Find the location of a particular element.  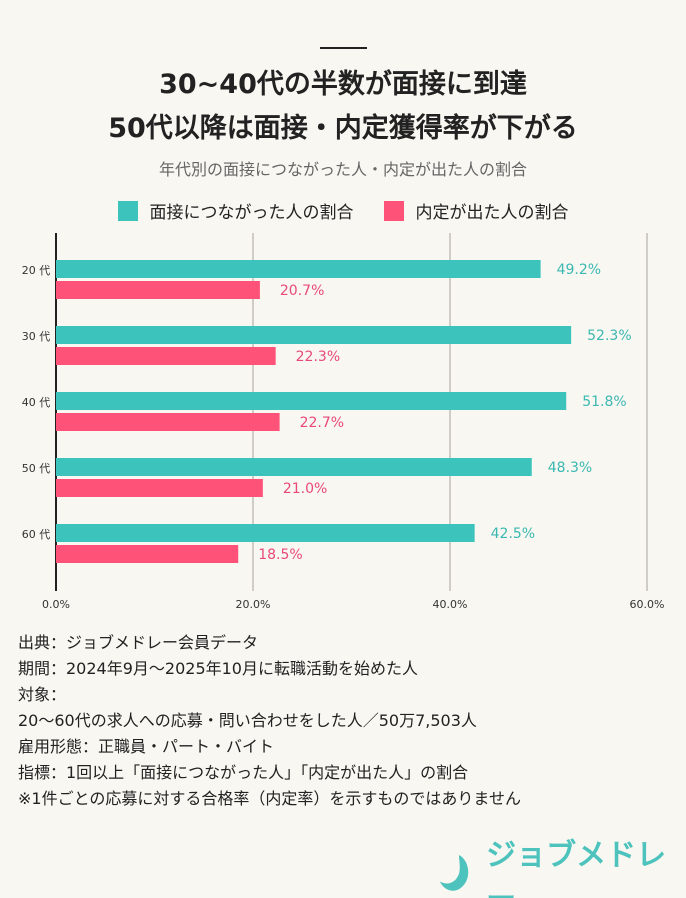

y-tick-label: 50 代 is located at coordinates (36, 468).